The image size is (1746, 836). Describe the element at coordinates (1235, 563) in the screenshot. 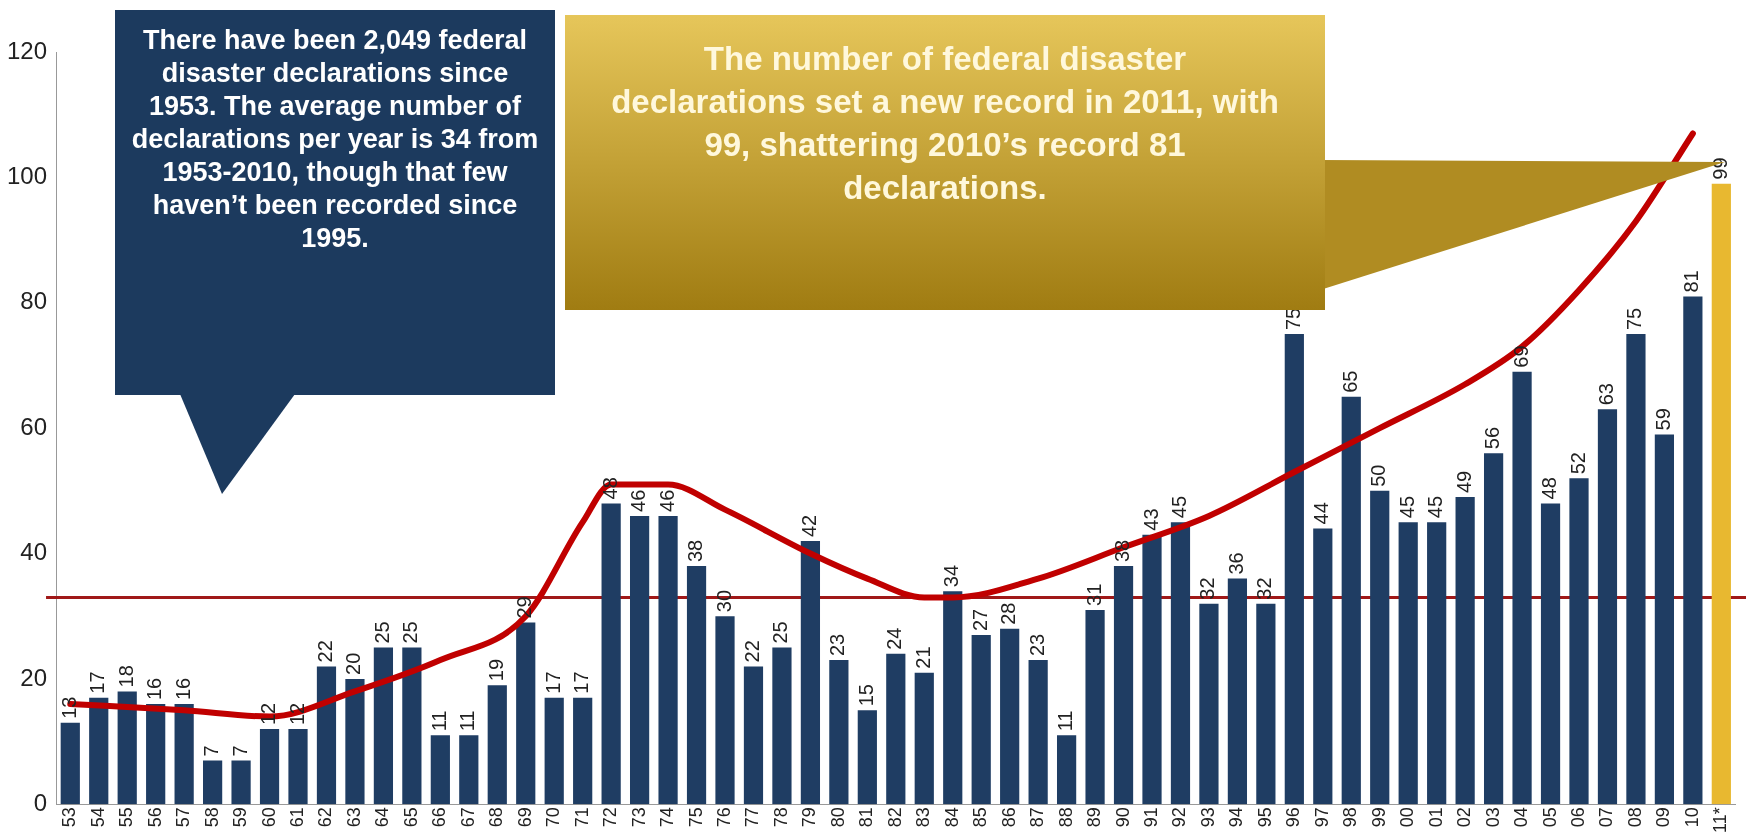

I see `data-label: 36` at that location.